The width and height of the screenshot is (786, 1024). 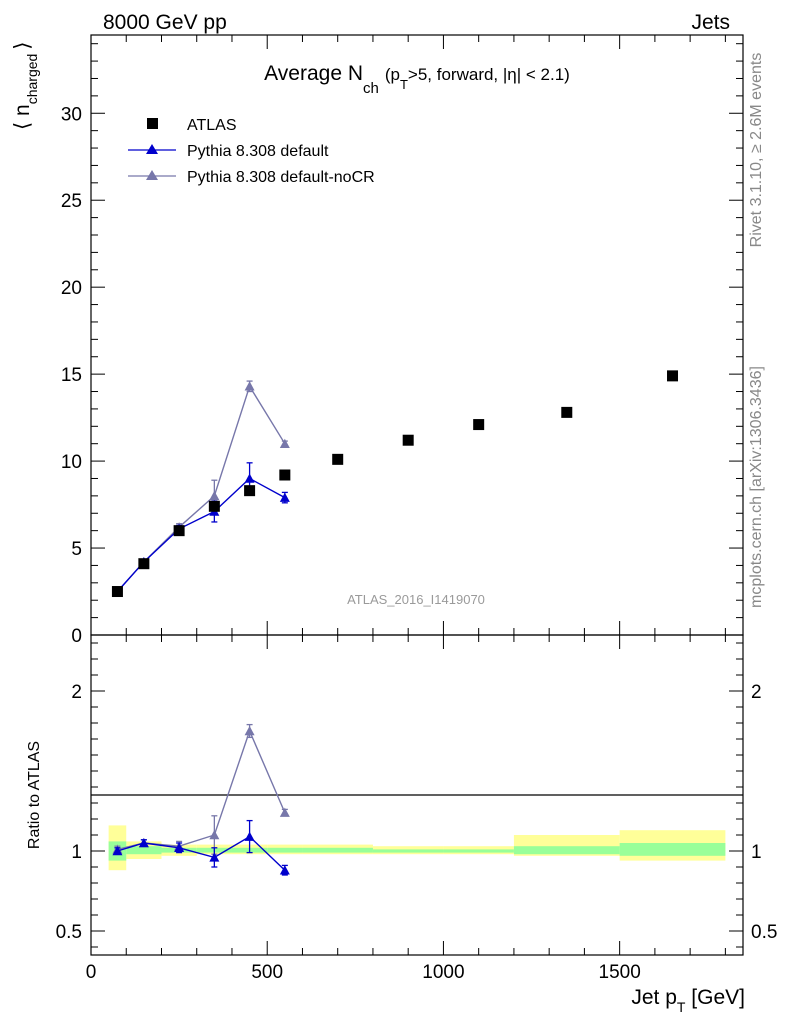 What do you see at coordinates (71, 375) in the screenshot?
I see `main-y-tick-label: 15` at bounding box center [71, 375].